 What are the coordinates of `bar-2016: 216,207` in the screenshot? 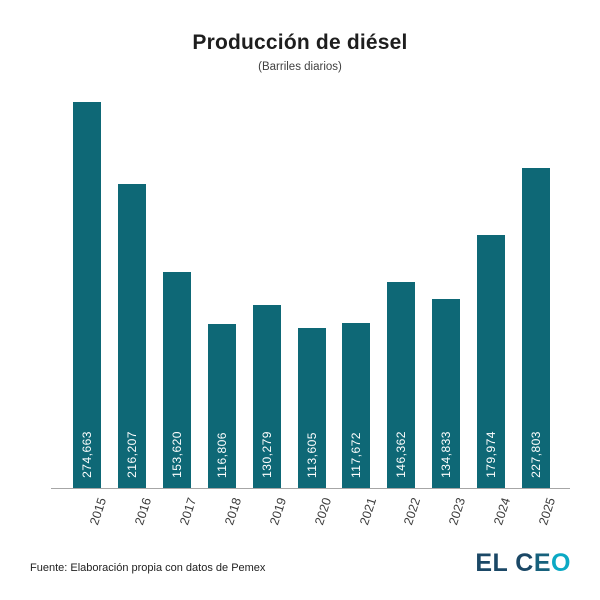 It's located at (131, 336).